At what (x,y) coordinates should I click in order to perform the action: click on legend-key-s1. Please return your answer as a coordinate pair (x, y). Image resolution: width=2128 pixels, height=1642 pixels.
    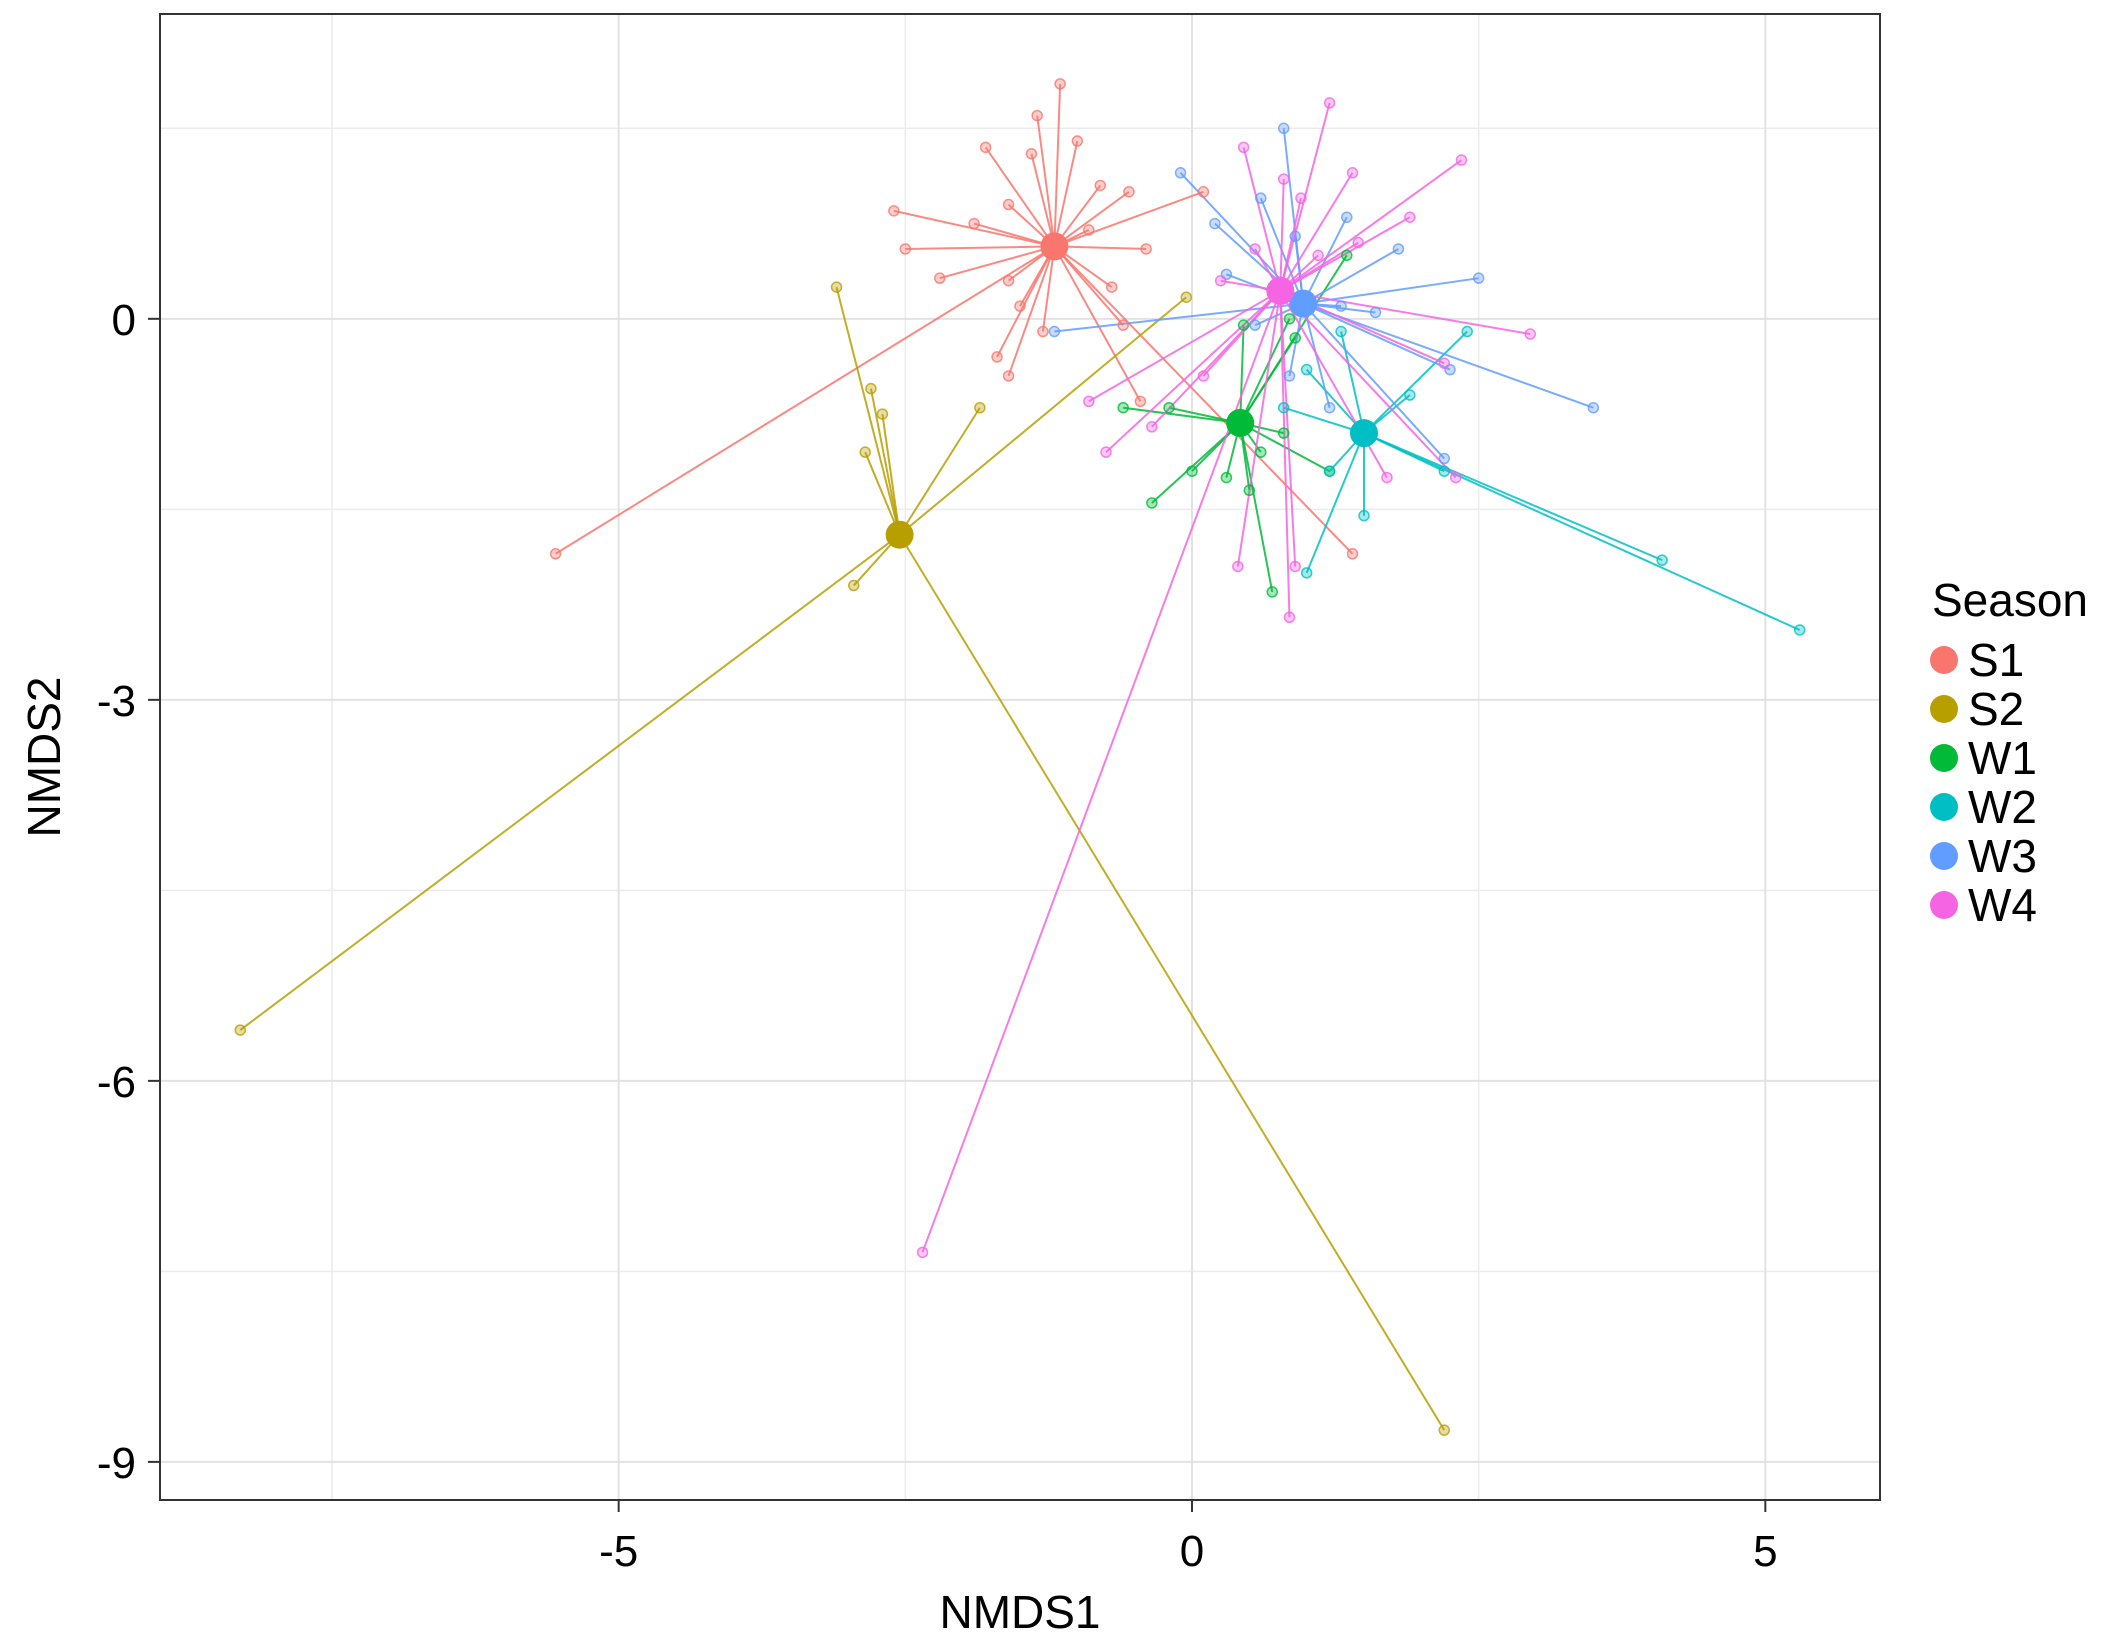
    Looking at the image, I should click on (1944, 660).